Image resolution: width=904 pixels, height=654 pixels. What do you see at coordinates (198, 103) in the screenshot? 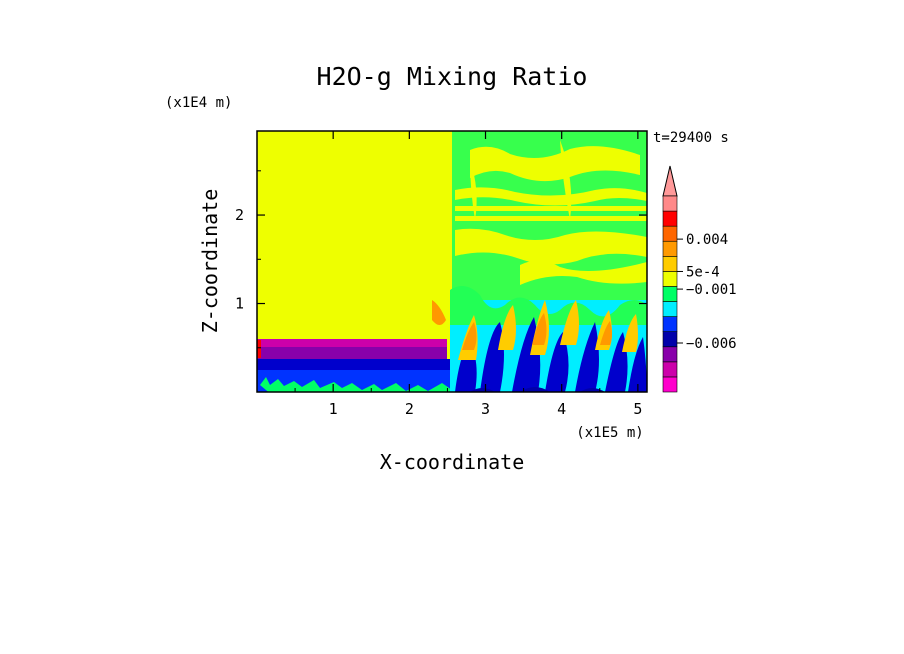
I see `y-units-label: (x1E4 m)` at bounding box center [198, 103].